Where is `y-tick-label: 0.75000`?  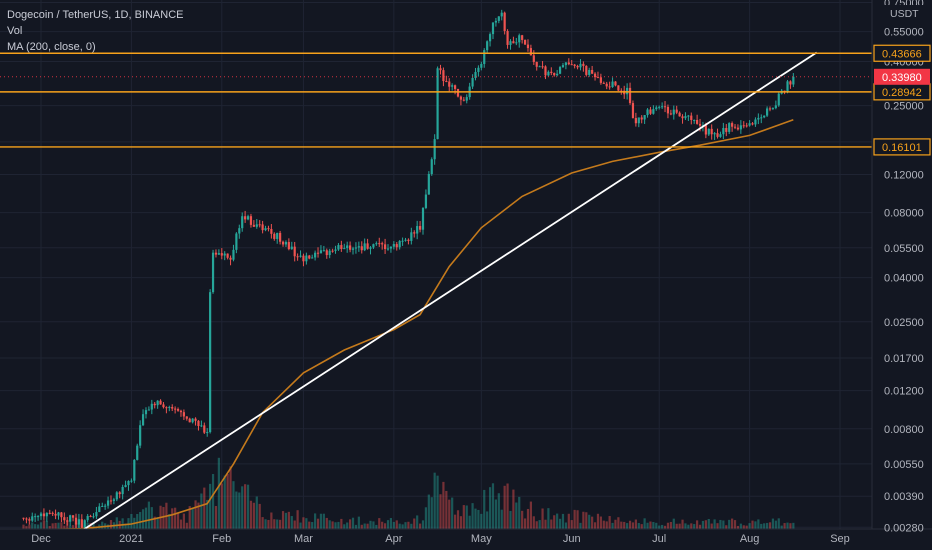 y-tick-label: 0.75000 is located at coordinates (904, 4).